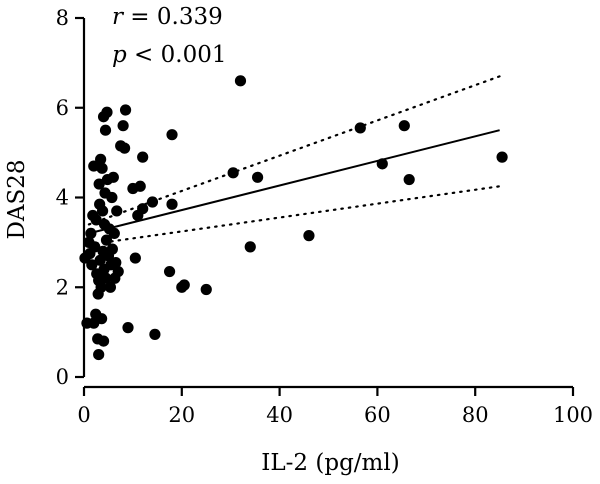 Image resolution: width=600 pixels, height=484 pixels. I want to click on y-tick-label: 8, so click(62, 18).